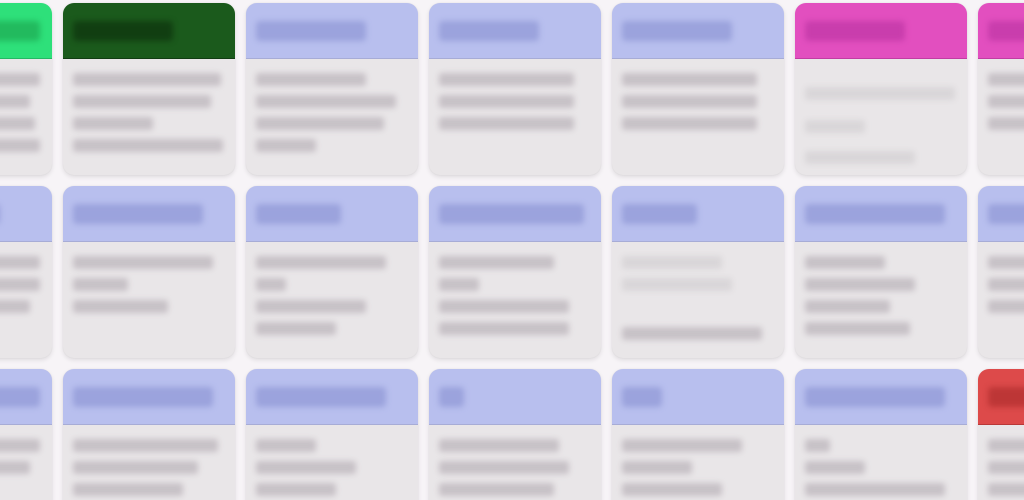 This screenshot has width=1024, height=500. What do you see at coordinates (881, 89) in the screenshot?
I see `card-r1-c5` at bounding box center [881, 89].